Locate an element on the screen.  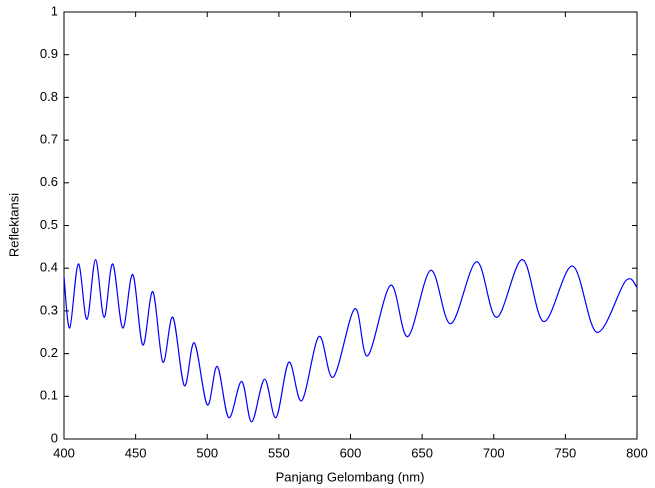
y-tick-label: 0.4 is located at coordinates (49, 267).